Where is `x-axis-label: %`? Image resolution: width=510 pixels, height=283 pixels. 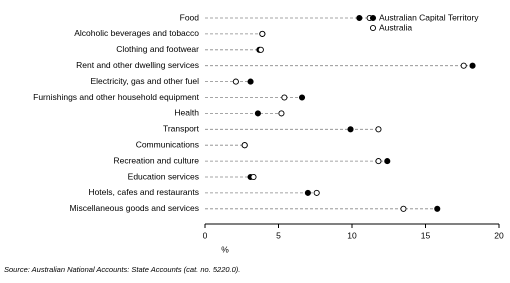
x-axis-label: % is located at coordinates (225, 249).